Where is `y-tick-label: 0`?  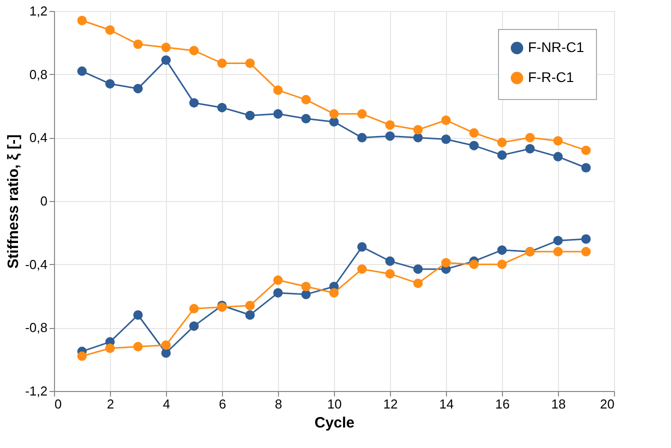
y-tick-label: 0 is located at coordinates (44, 201).